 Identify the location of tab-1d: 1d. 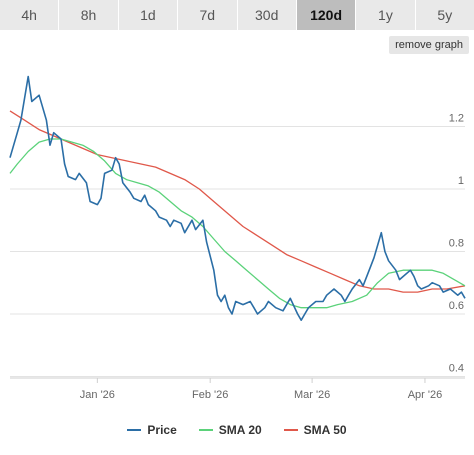
(148, 15).